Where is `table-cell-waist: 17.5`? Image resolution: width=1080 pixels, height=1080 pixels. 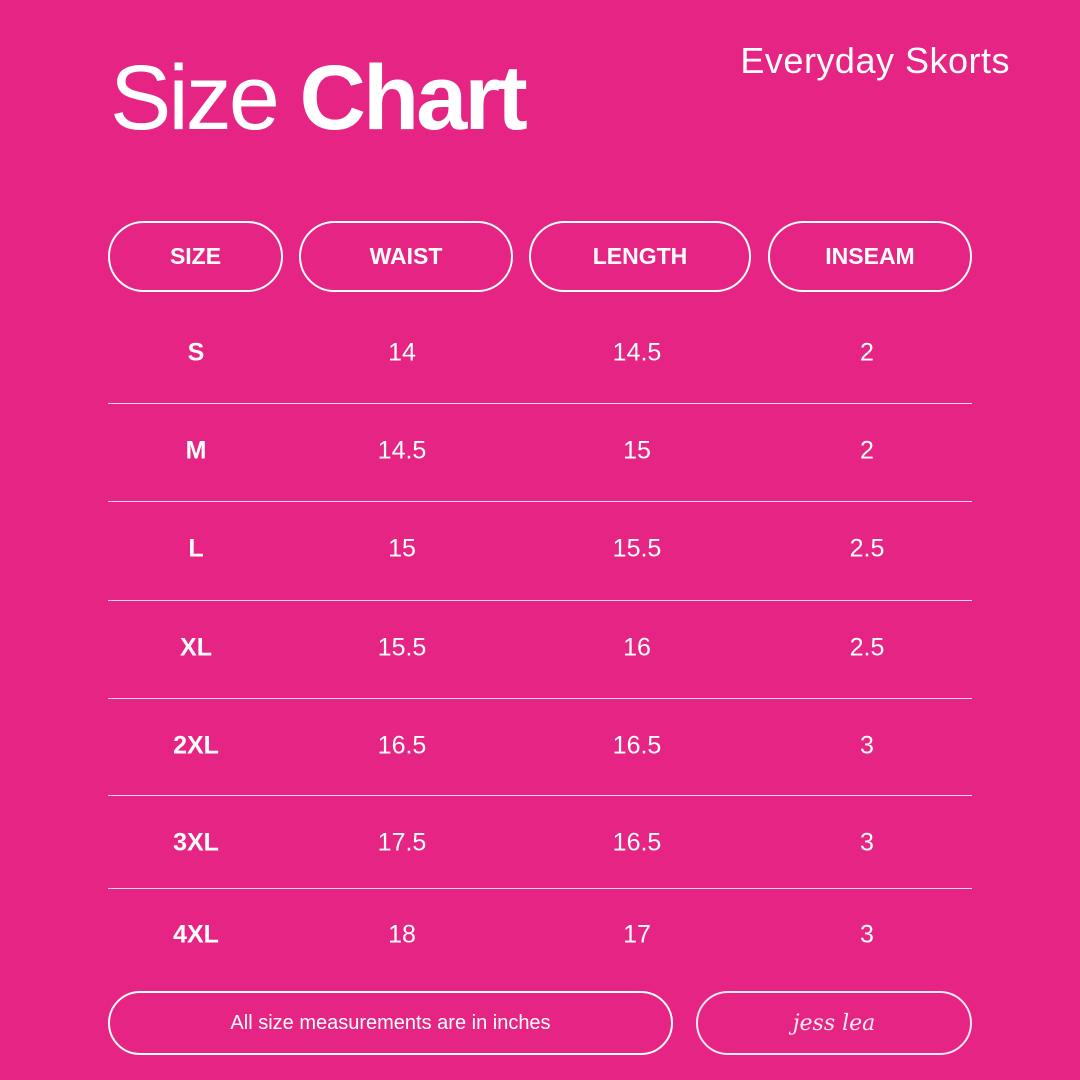 table-cell-waist: 17.5 is located at coordinates (402, 842).